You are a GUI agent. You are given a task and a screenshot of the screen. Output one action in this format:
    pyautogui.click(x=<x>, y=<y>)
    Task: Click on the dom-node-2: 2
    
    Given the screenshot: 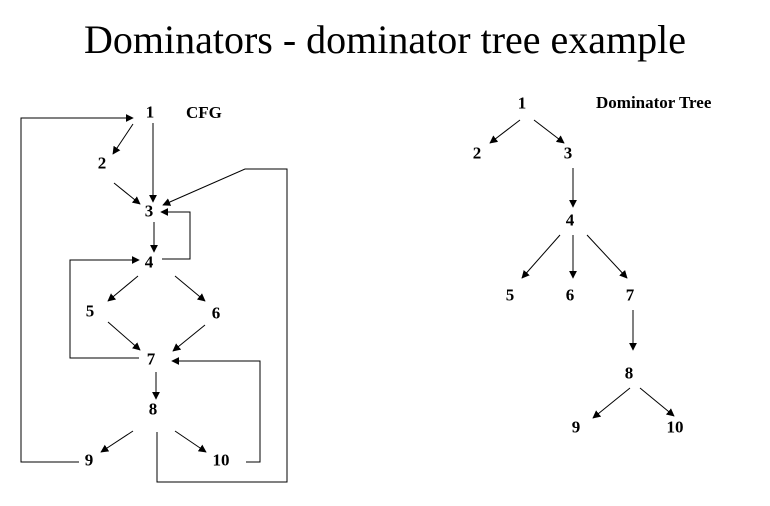 What is the action you would take?
    pyautogui.click(x=477, y=153)
    